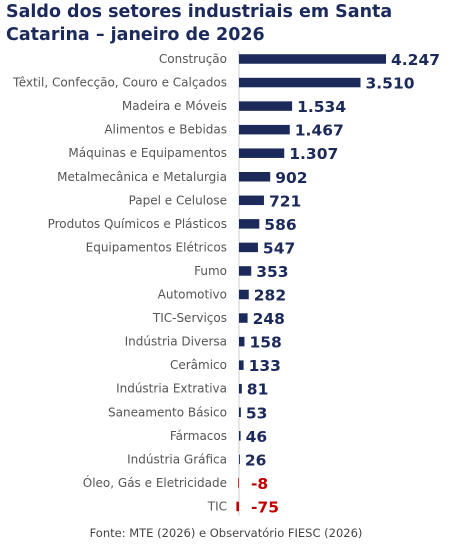 The height and width of the screenshot is (550, 452). I want to click on value-label: 46, so click(257, 437).